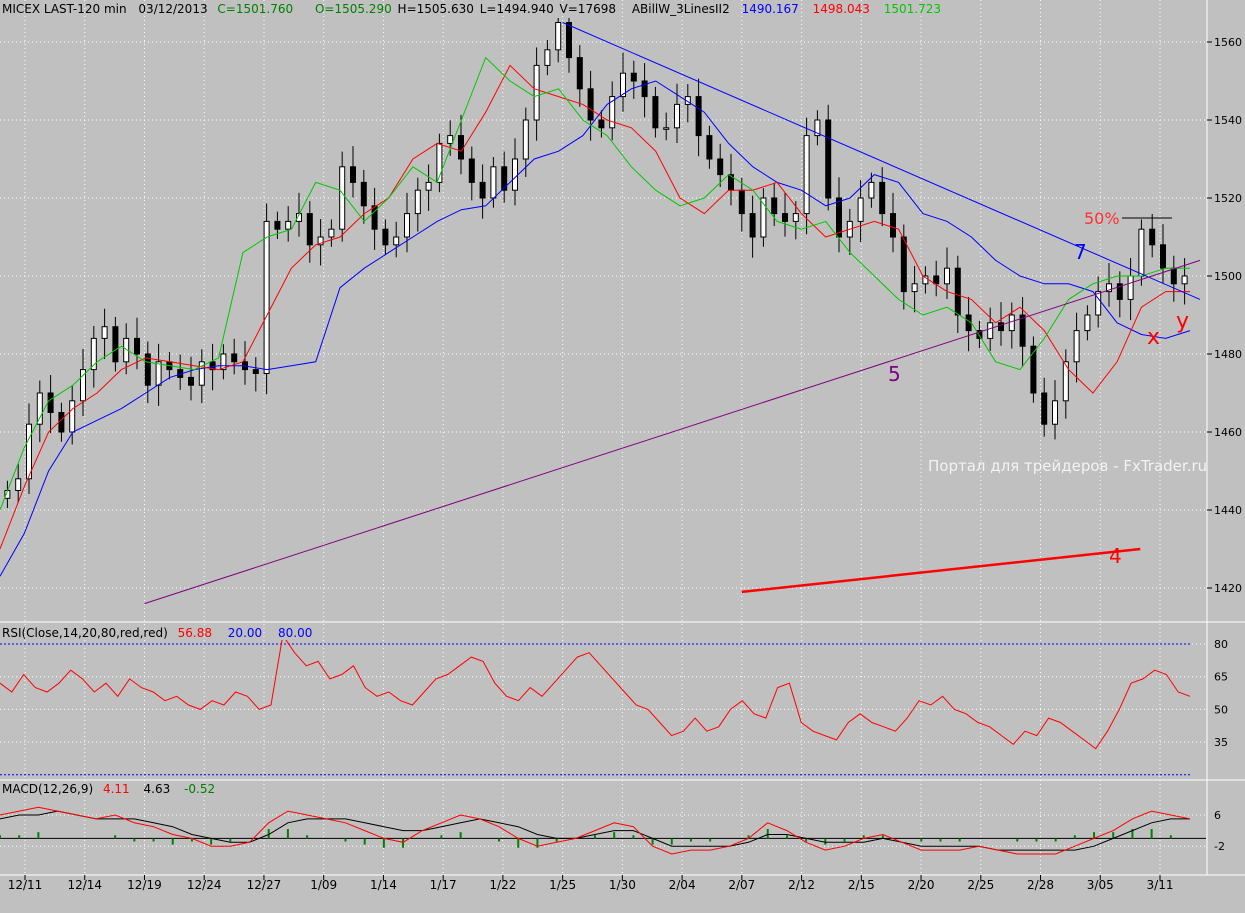 This screenshot has height=913, width=1245. Describe the element at coordinates (603, 830) in the screenshot. I see `macd-pane` at that location.